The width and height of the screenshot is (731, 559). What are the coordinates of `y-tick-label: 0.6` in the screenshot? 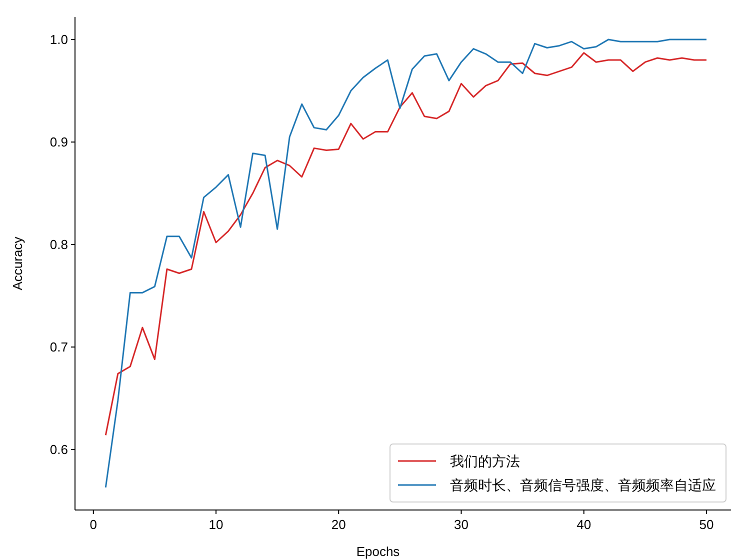 It's located at (59, 450).